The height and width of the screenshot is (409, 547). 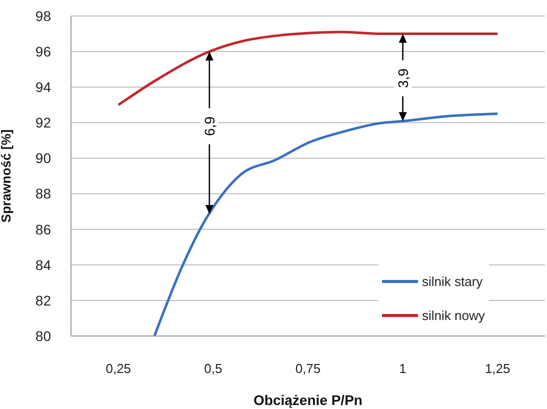 What do you see at coordinates (308, 68) in the screenshot?
I see `line-series` at bounding box center [308, 68].